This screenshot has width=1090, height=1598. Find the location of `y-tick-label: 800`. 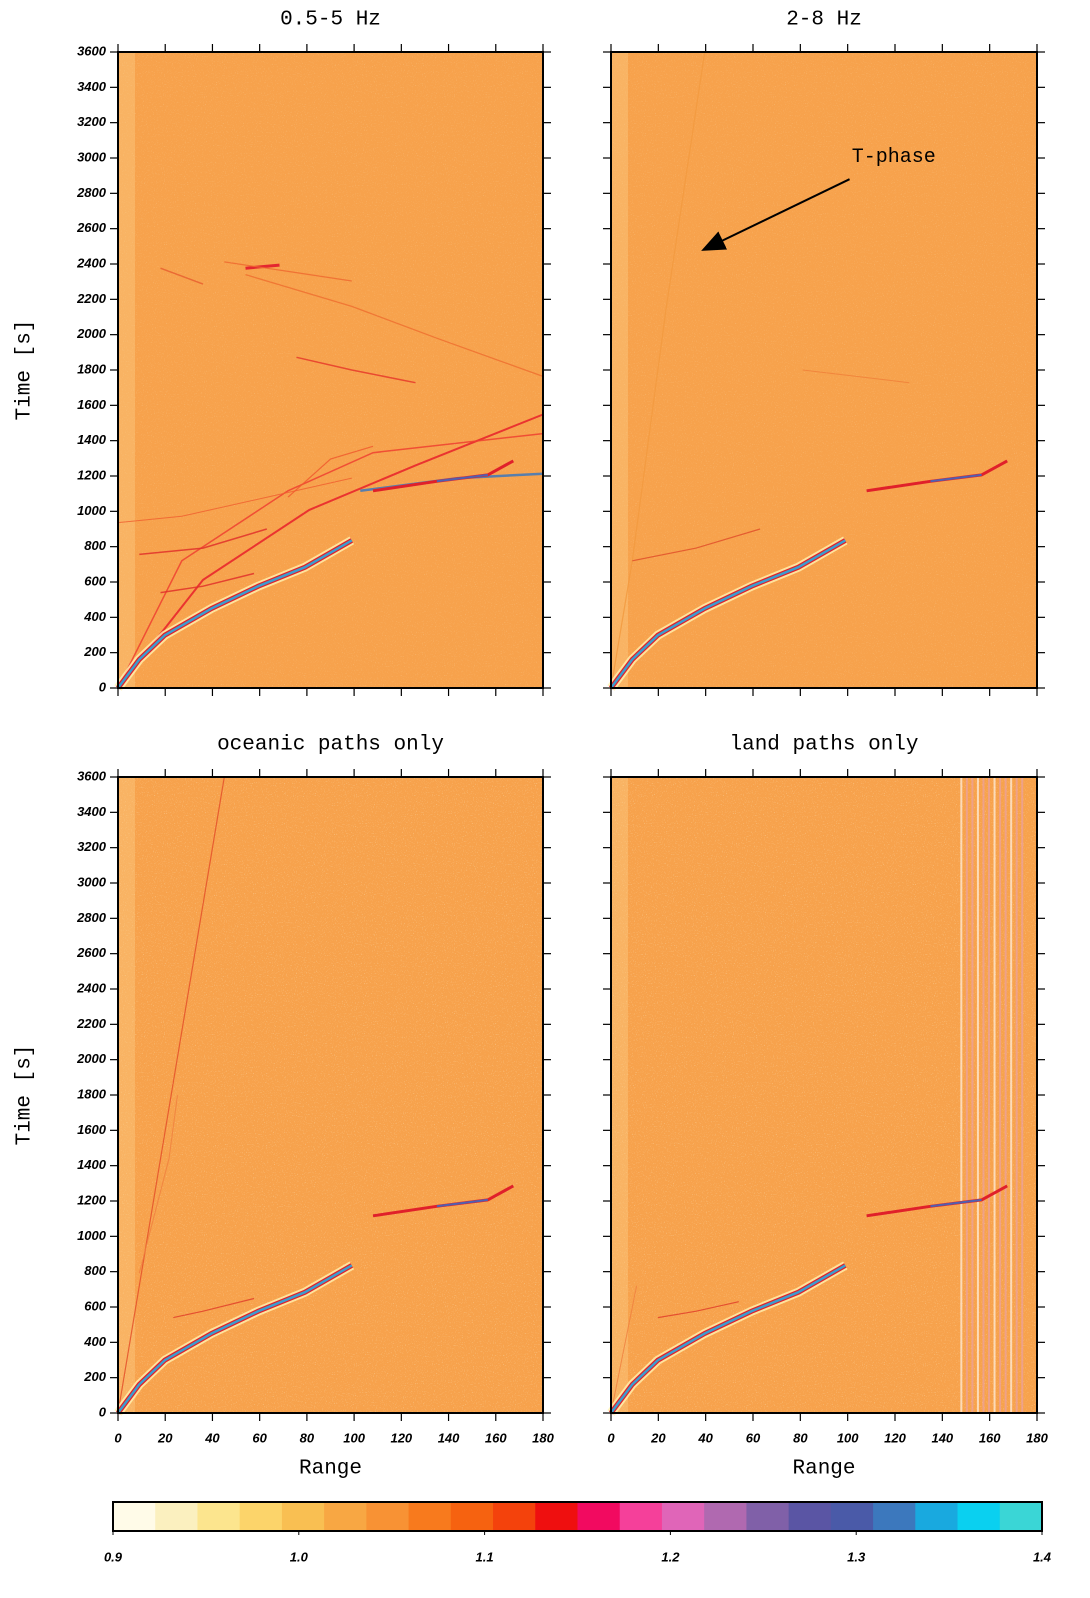

y-tick-label: 800 is located at coordinates (95, 1270).